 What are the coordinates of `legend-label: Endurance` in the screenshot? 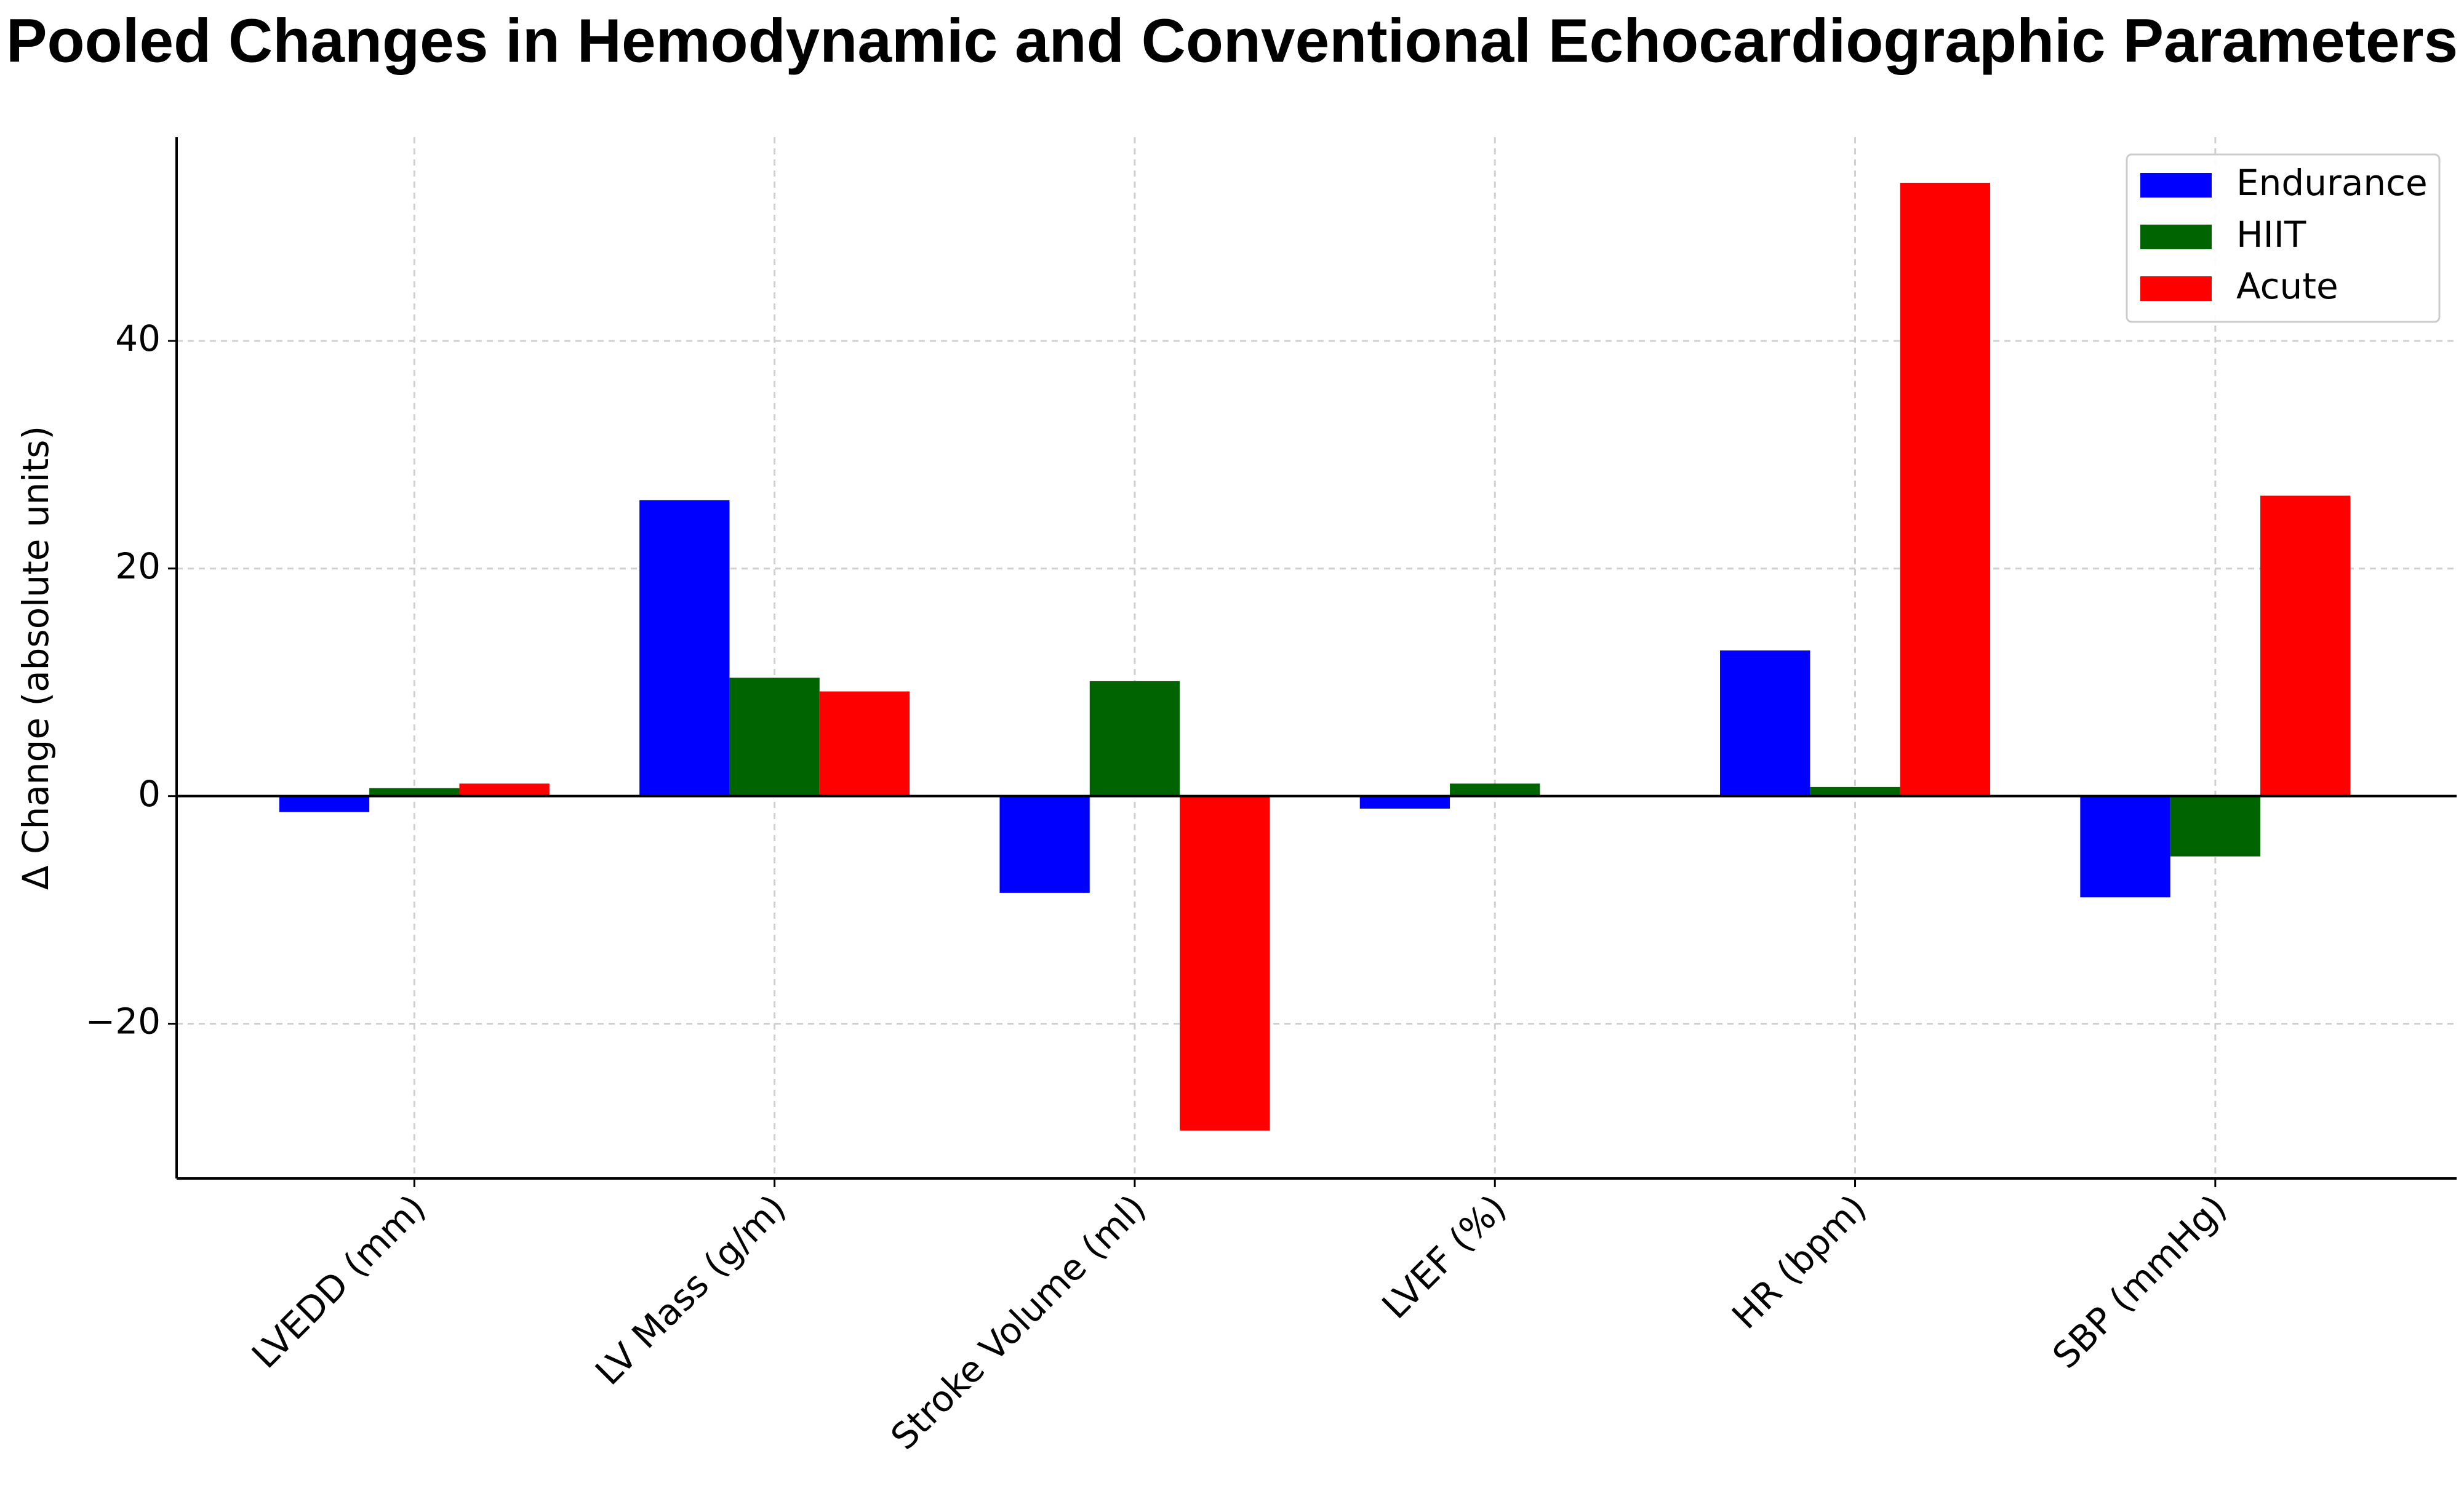 It's located at (2332, 183).